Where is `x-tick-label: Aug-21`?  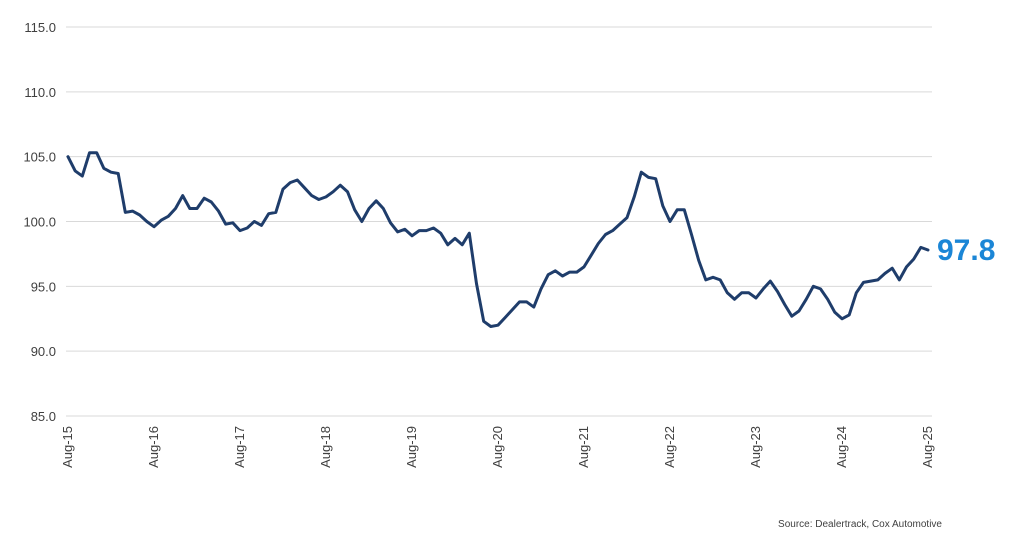
x-tick-label: Aug-21 is located at coordinates (583, 447).